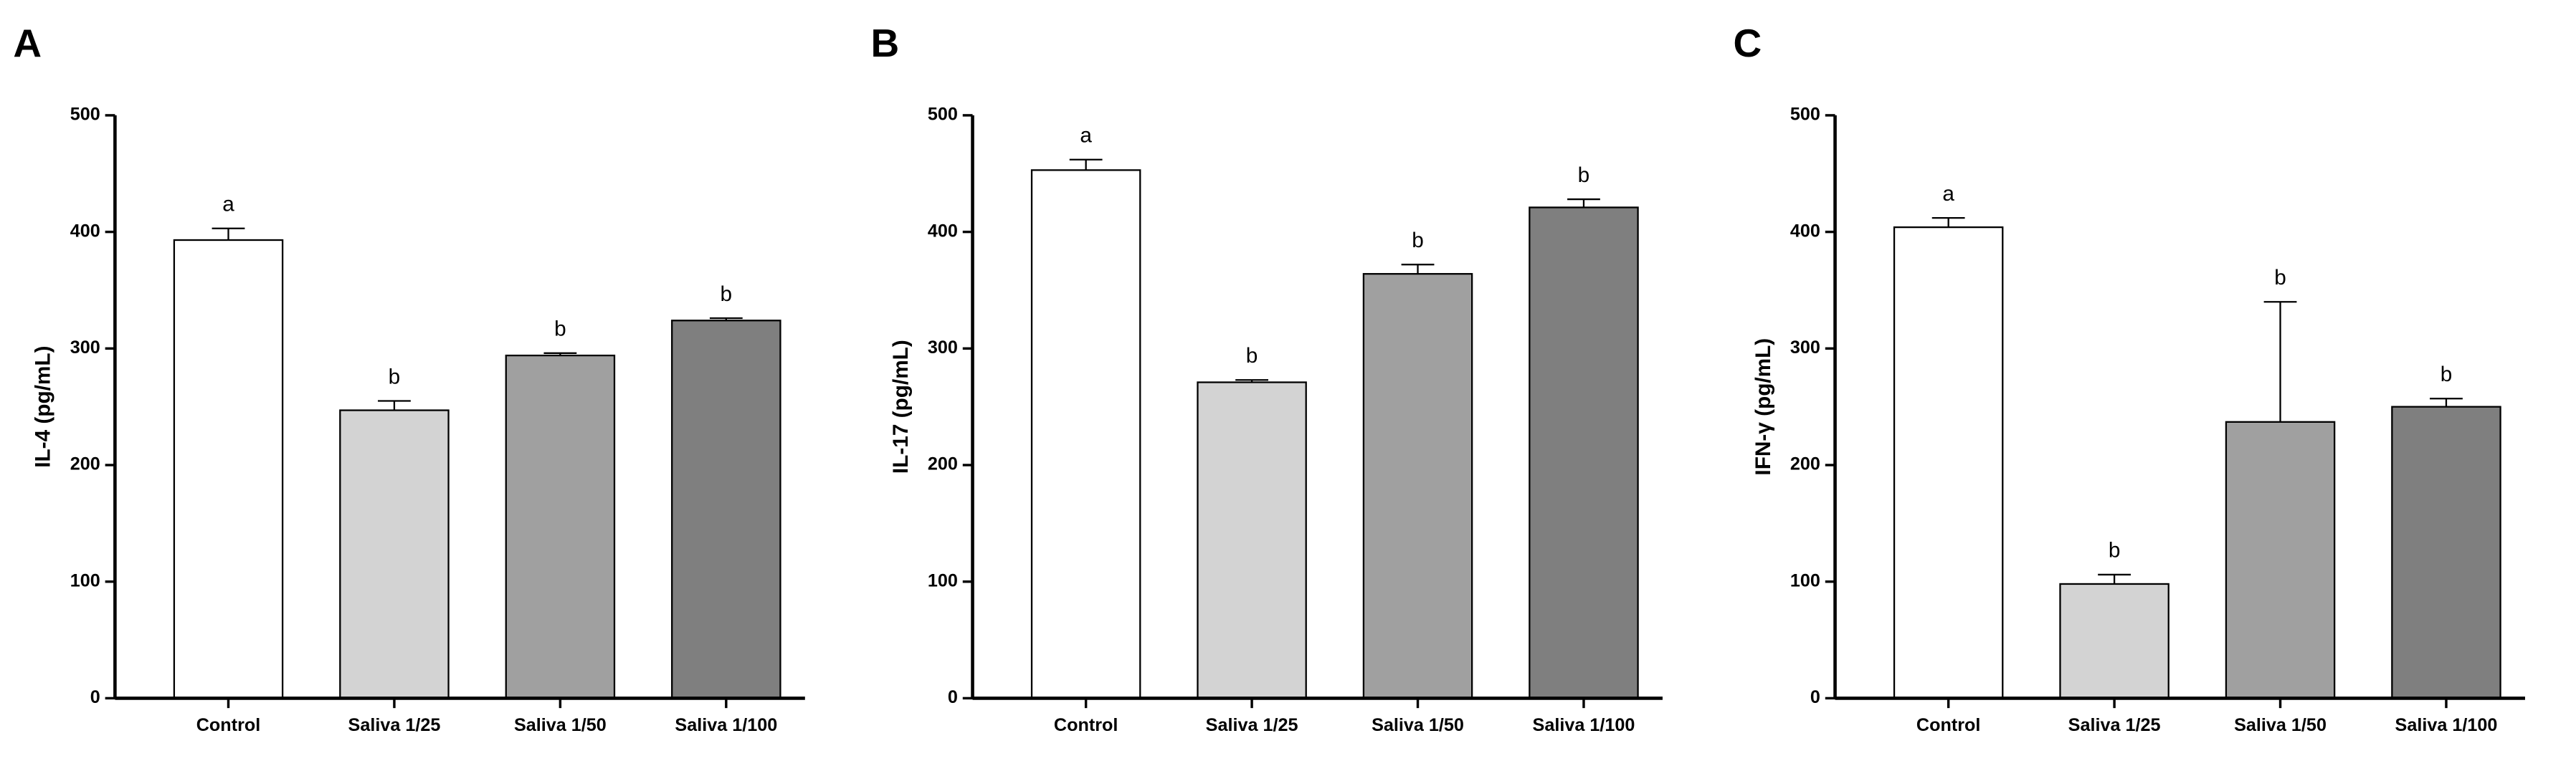 The width and height of the screenshot is (2576, 761). What do you see at coordinates (1747, 43) in the screenshot?
I see `panel-label: C` at bounding box center [1747, 43].